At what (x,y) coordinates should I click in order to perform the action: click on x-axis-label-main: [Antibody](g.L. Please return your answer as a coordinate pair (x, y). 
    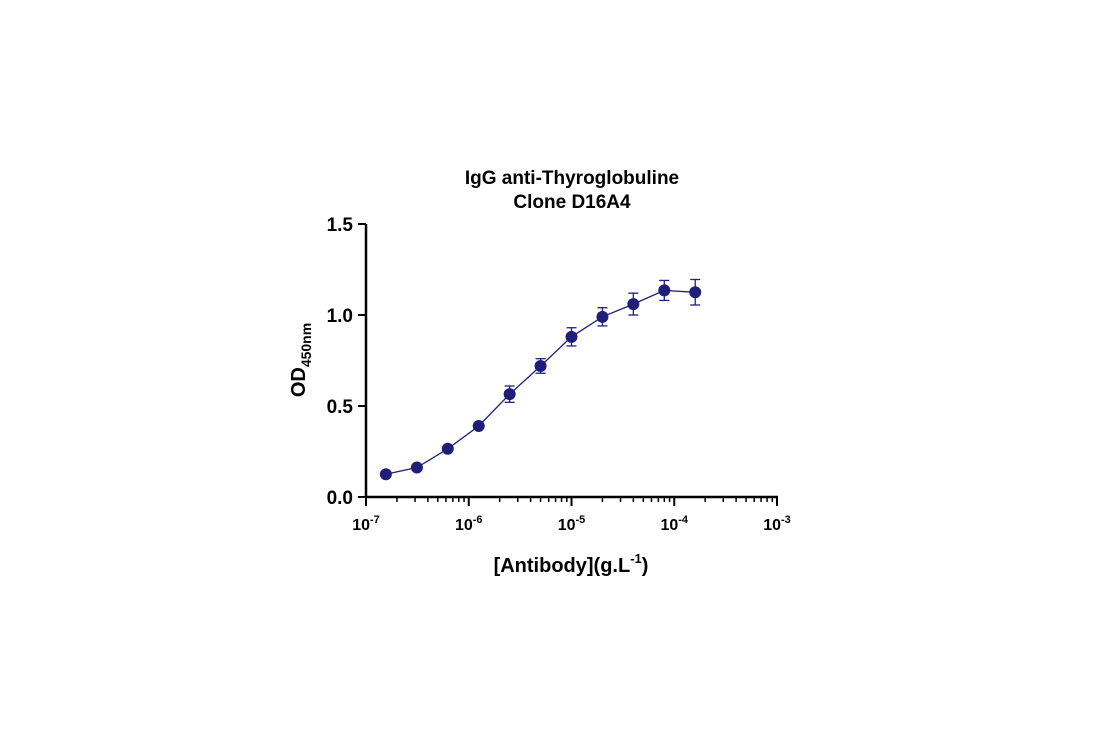
    Looking at the image, I should click on (562, 566).